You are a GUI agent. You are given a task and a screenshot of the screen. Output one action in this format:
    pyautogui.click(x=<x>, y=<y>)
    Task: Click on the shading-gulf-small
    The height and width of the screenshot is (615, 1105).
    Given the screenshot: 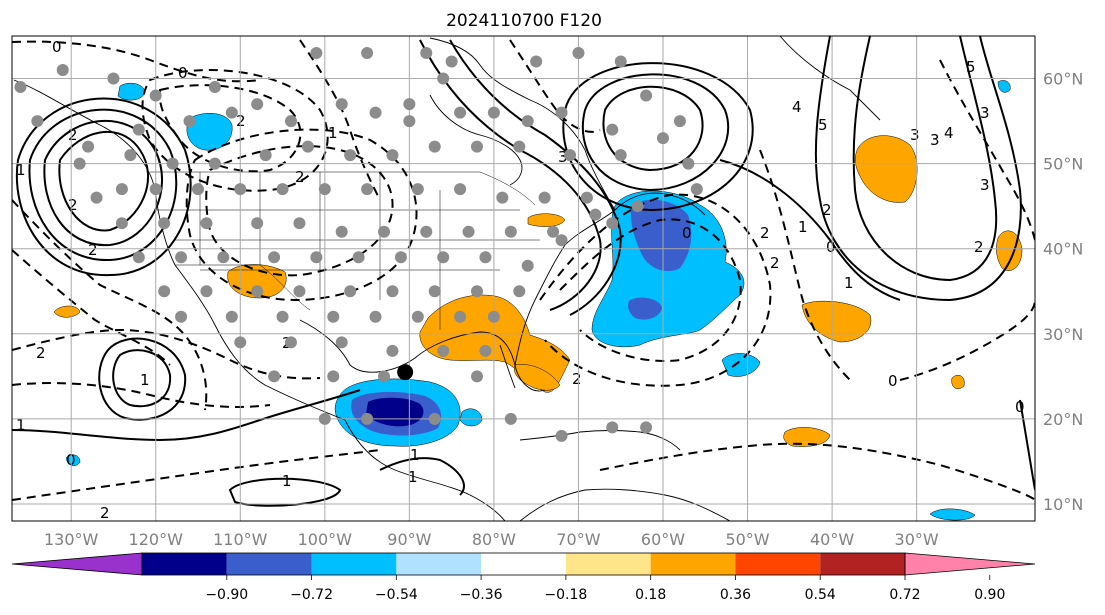 What is the action you would take?
    pyautogui.click(x=471, y=417)
    